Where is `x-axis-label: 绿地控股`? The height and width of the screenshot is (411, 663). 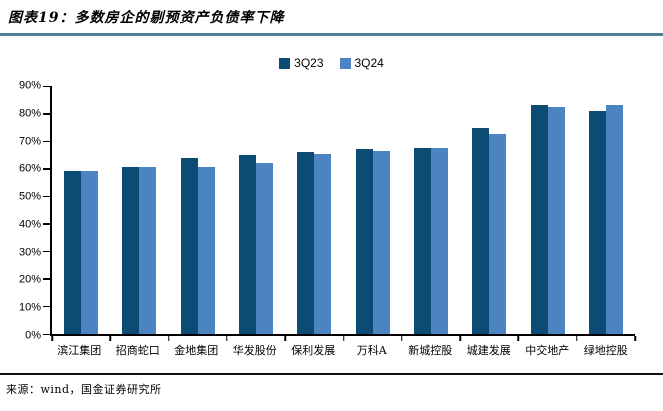 x-axis-label: 绿地控股 is located at coordinates (605, 350).